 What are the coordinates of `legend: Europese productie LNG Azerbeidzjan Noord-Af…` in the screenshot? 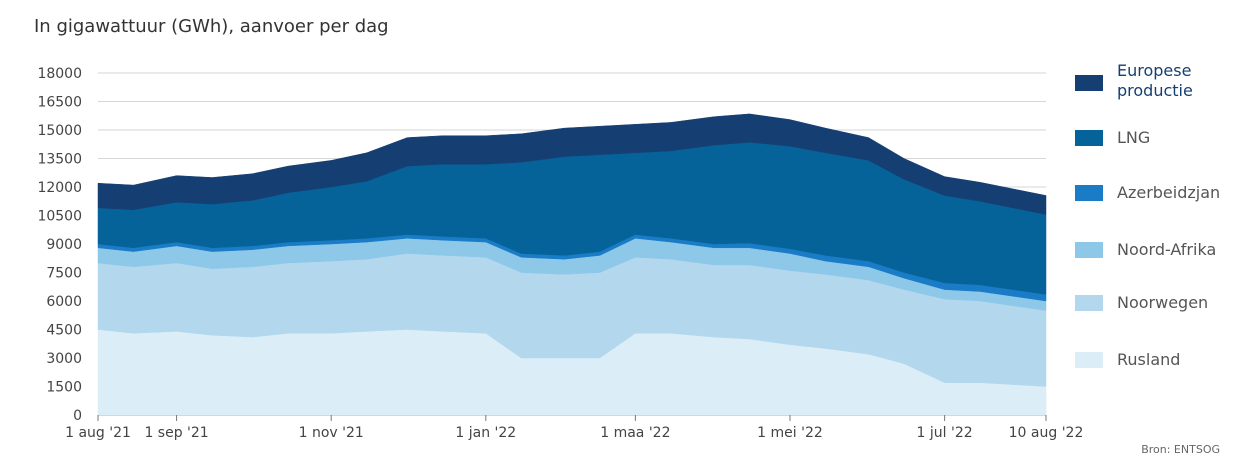 It's located at (1147, 215).